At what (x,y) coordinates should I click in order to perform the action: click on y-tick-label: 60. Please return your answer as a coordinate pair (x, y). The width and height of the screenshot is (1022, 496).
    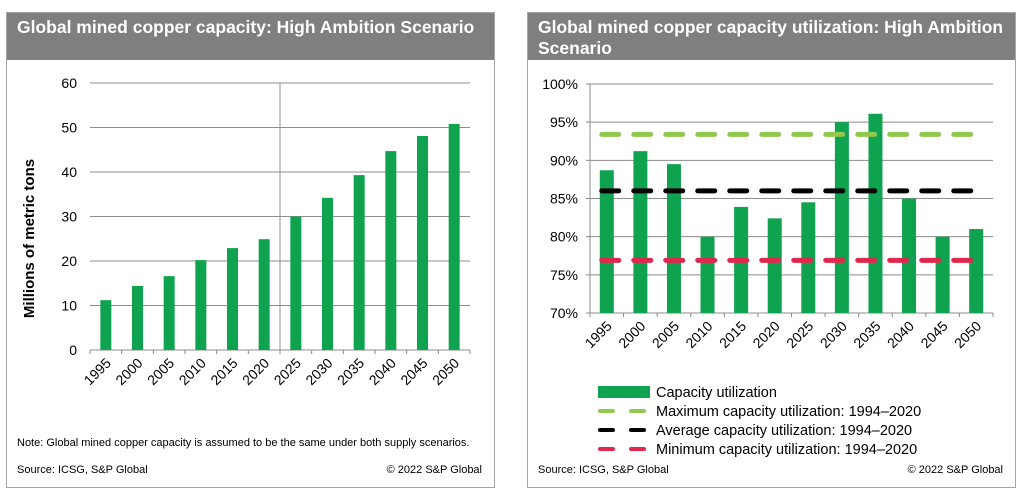
    Looking at the image, I should click on (69, 83).